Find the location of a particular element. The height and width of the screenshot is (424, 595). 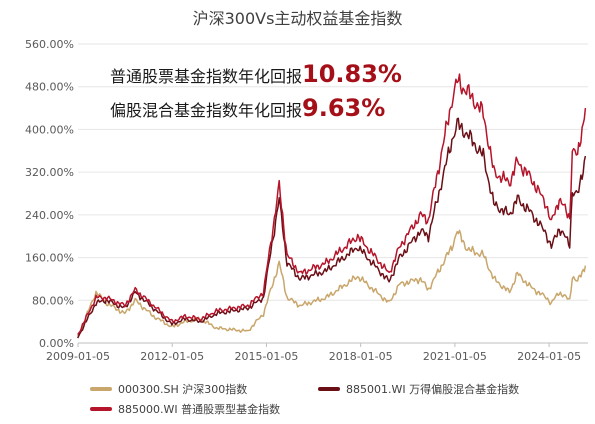

legend-label: 885001.WI 万得偏股混合基金指数 is located at coordinates (433, 389).